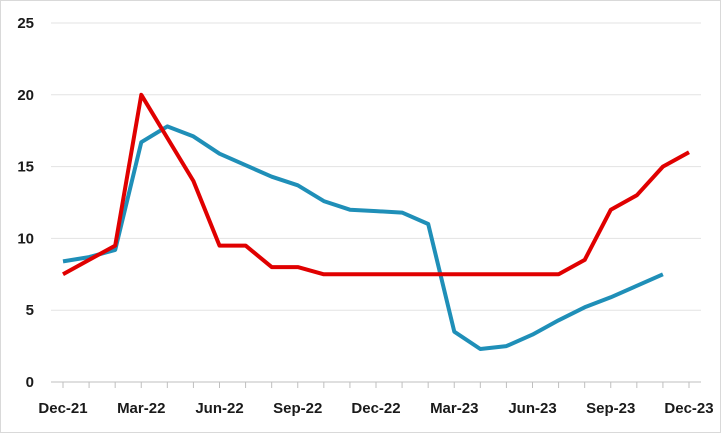 The width and height of the screenshot is (721, 433). Describe the element at coordinates (376, 384) in the screenshot. I see `x-axis` at that location.